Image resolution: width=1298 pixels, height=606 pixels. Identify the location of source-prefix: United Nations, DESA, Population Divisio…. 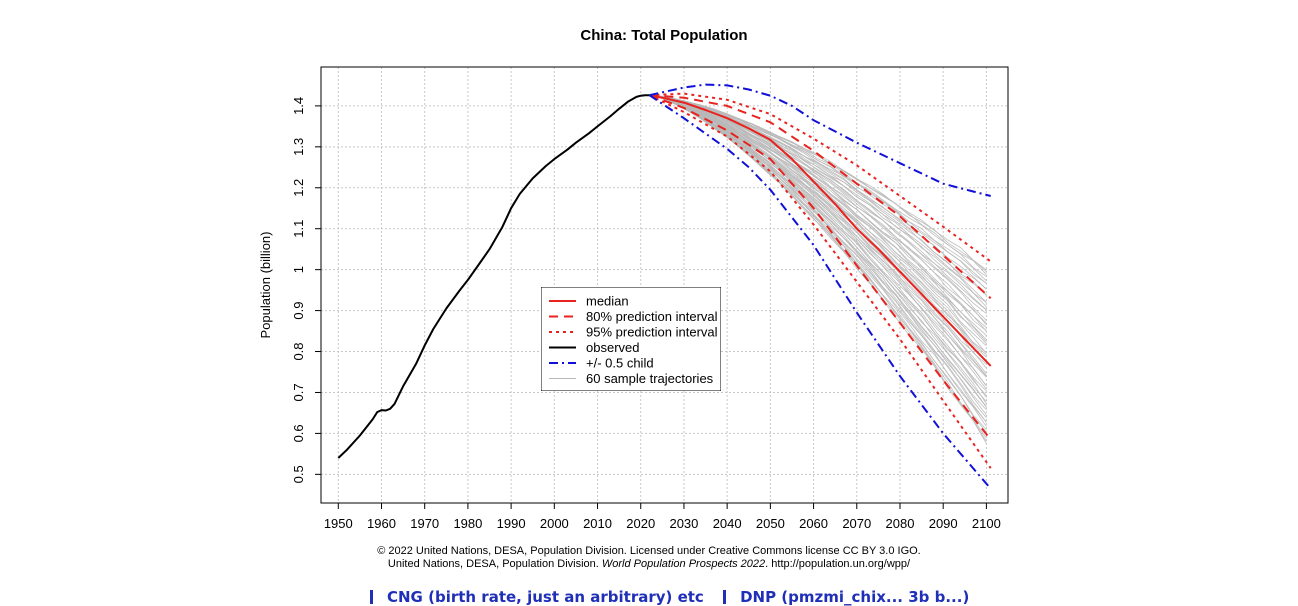
(494, 564).